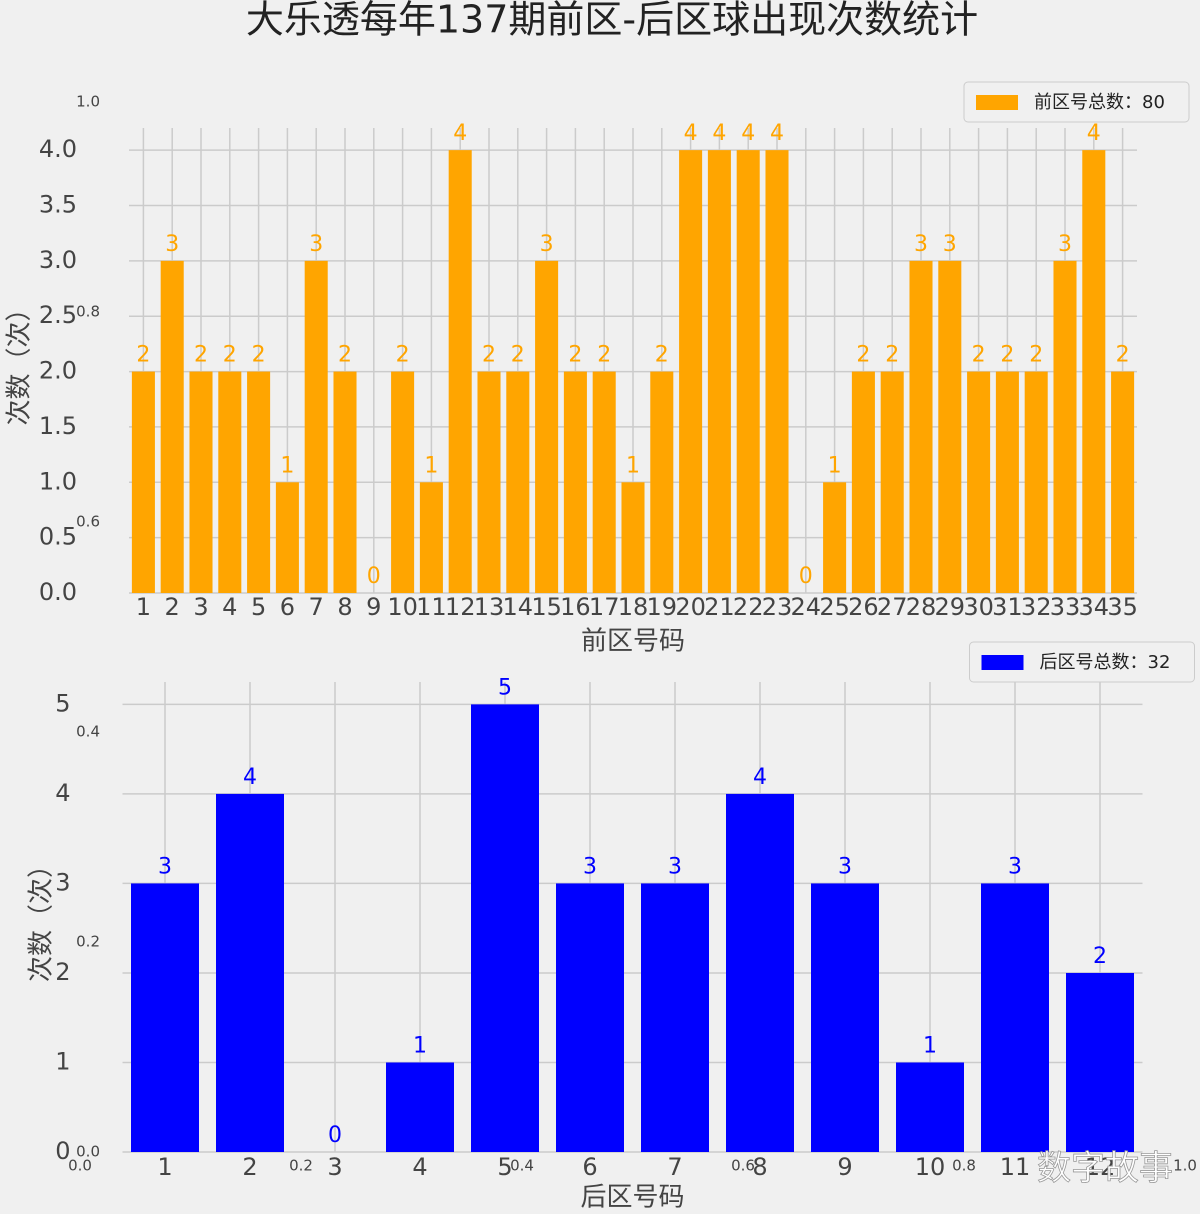 The height and width of the screenshot is (1214, 1200). What do you see at coordinates (62, 972) in the screenshot?
I see `y-tick-label: 2` at bounding box center [62, 972].